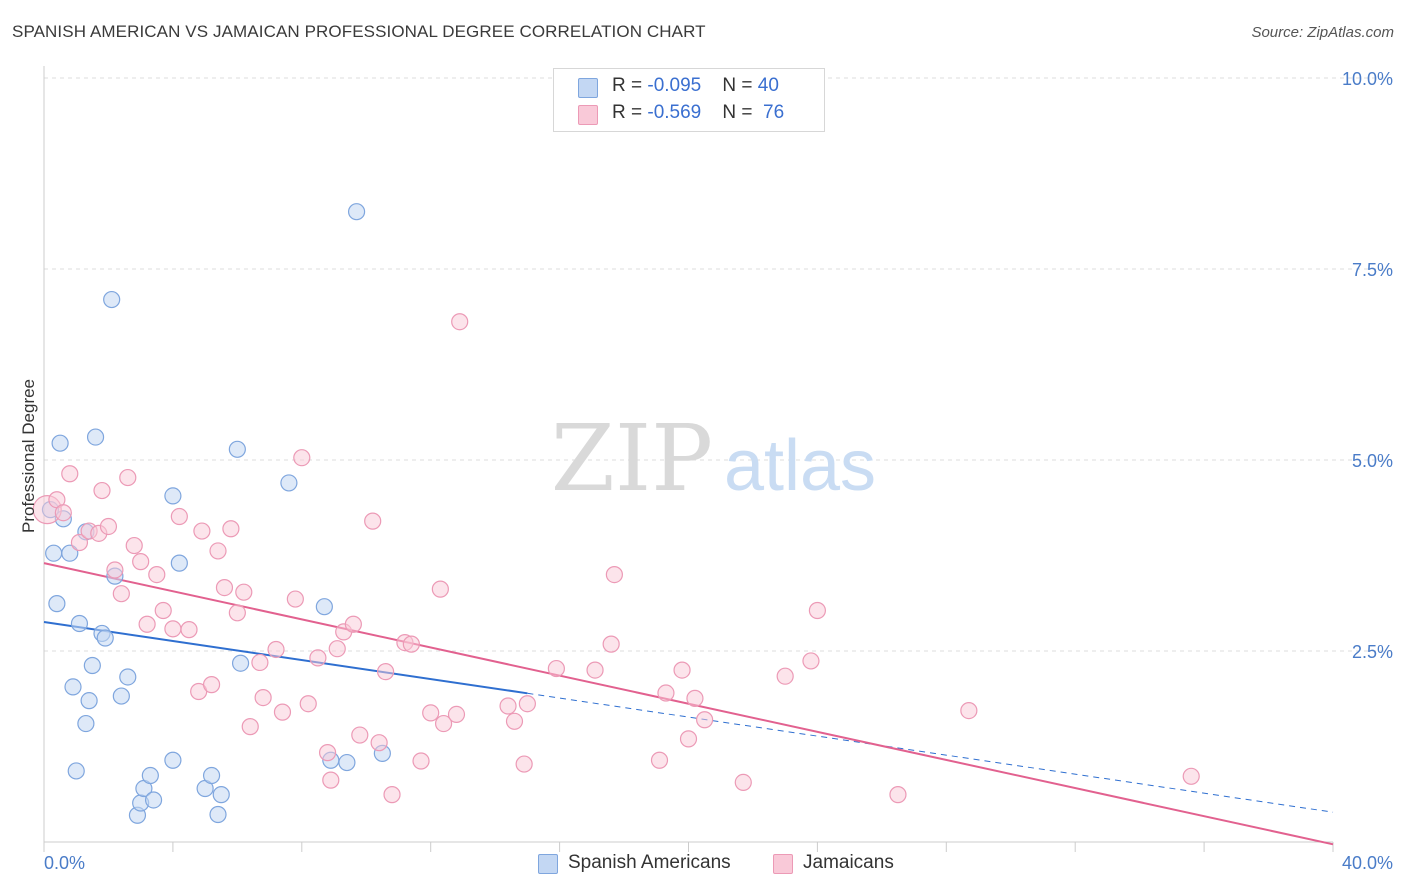 This screenshot has height=892, width=1406. What do you see at coordinates (740, 112) in the screenshot?
I see `legend-n-label: N =` at bounding box center [740, 112].